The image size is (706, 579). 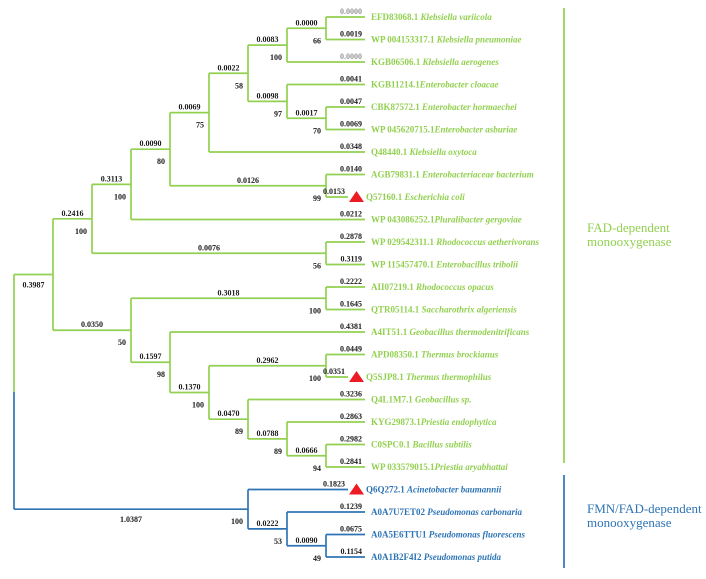 What do you see at coordinates (421, 400) in the screenshot?
I see `taxon-label: Q4L1M7.1 Geobacillus sp.` at bounding box center [421, 400].